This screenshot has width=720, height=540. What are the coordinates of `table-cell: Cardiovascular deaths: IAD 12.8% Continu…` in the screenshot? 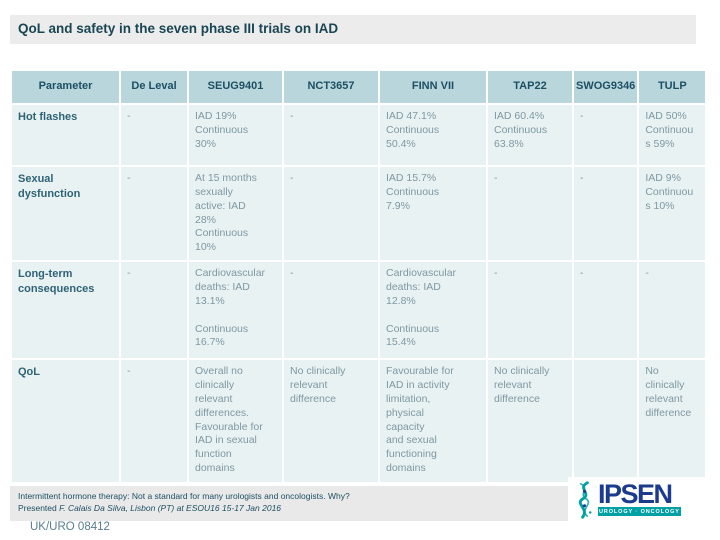 It's located at (433, 310).